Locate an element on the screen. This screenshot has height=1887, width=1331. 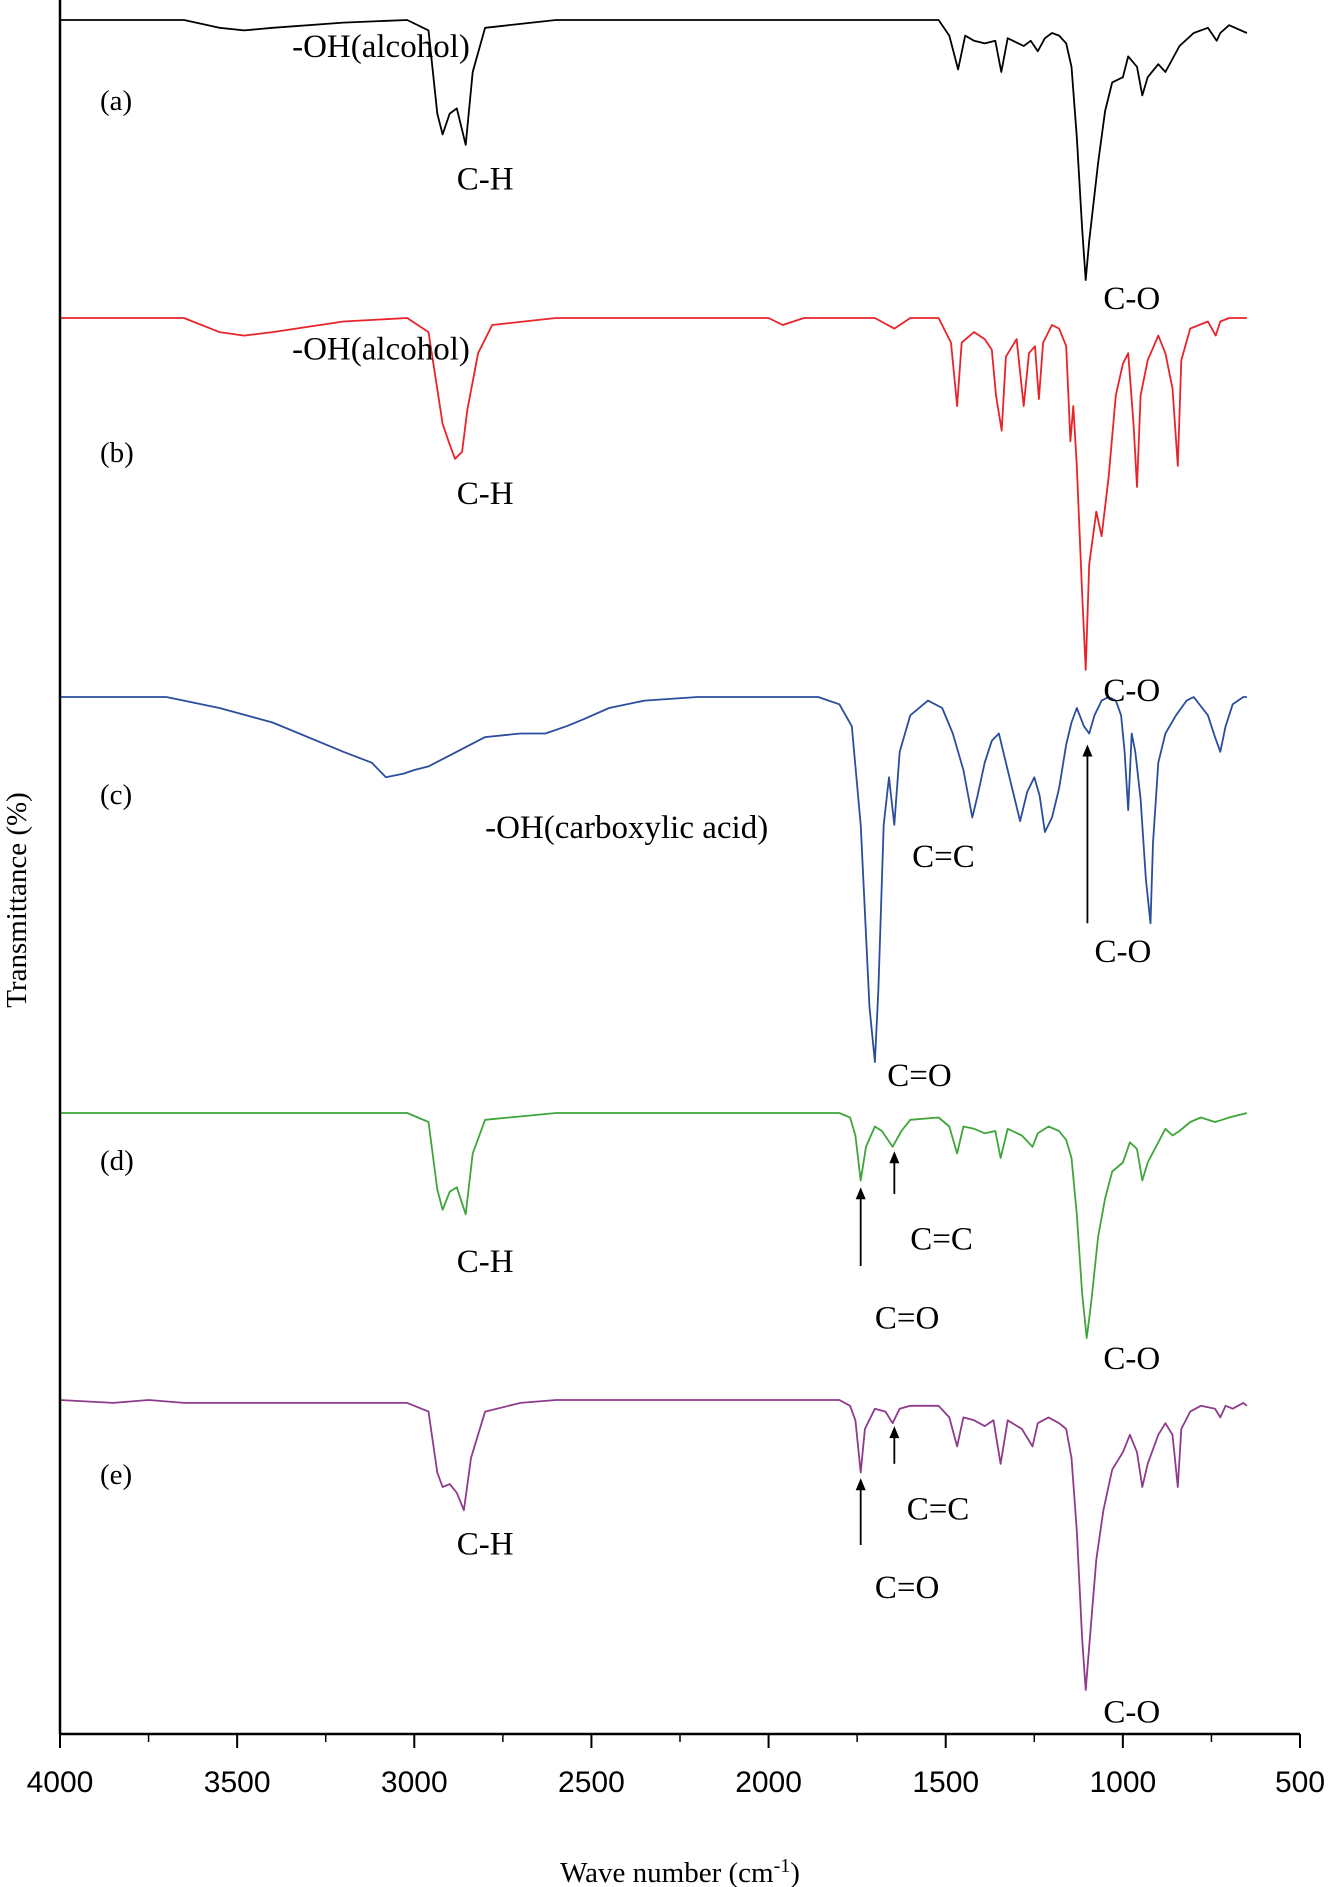
annotation-b-3: -OH(alcohol) is located at coordinates (381, 350).